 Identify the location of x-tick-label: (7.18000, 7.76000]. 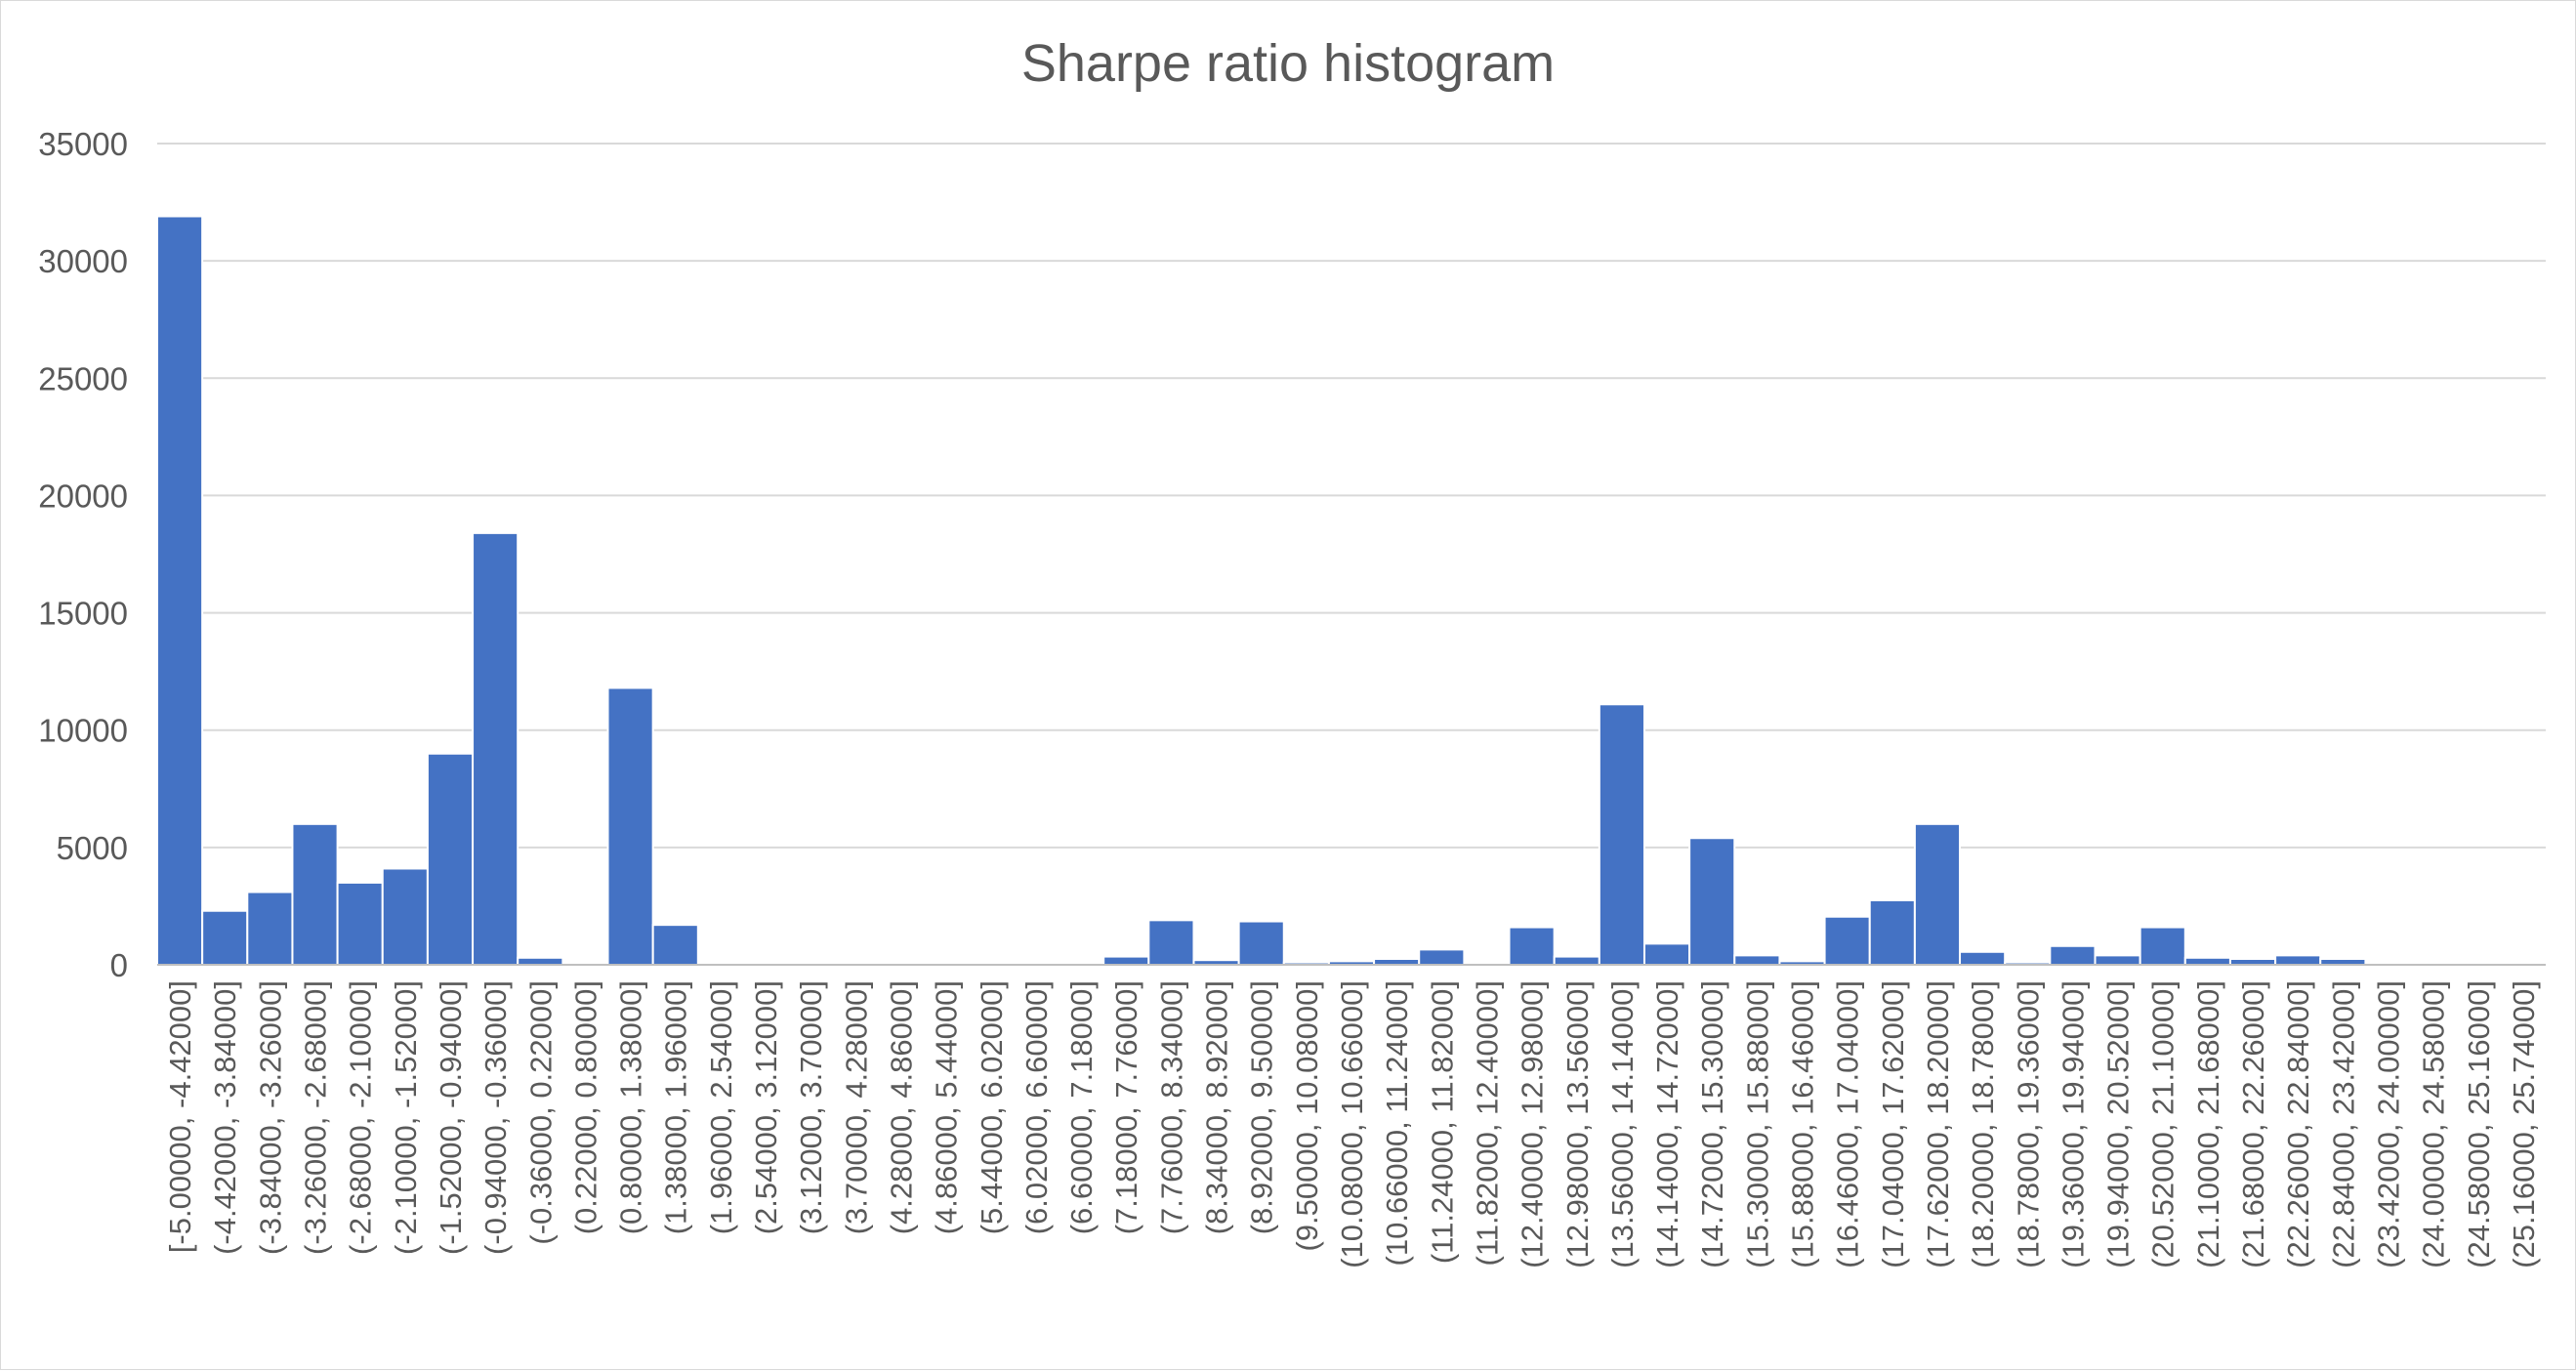
(1126, 1107).